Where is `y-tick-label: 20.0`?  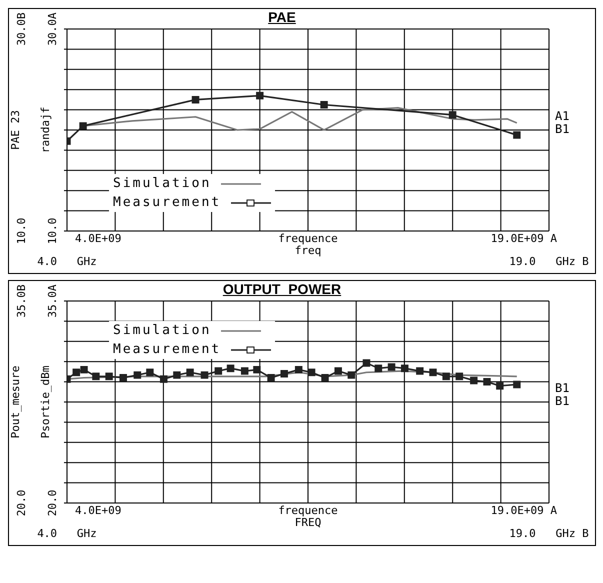 y-tick-label: 20.0 is located at coordinates (52, 503).